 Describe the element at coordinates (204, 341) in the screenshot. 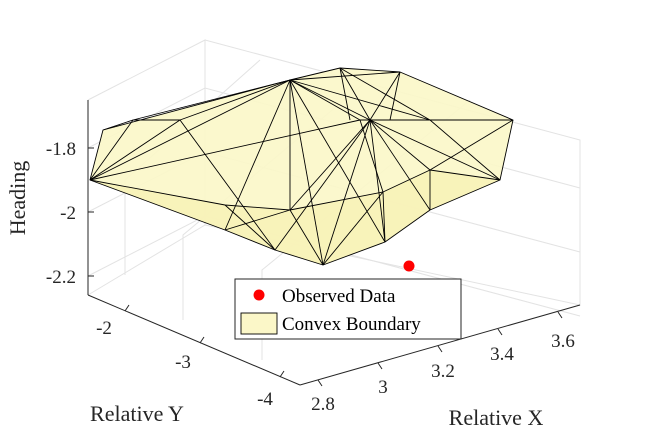

I see `y-tick-marks` at that location.